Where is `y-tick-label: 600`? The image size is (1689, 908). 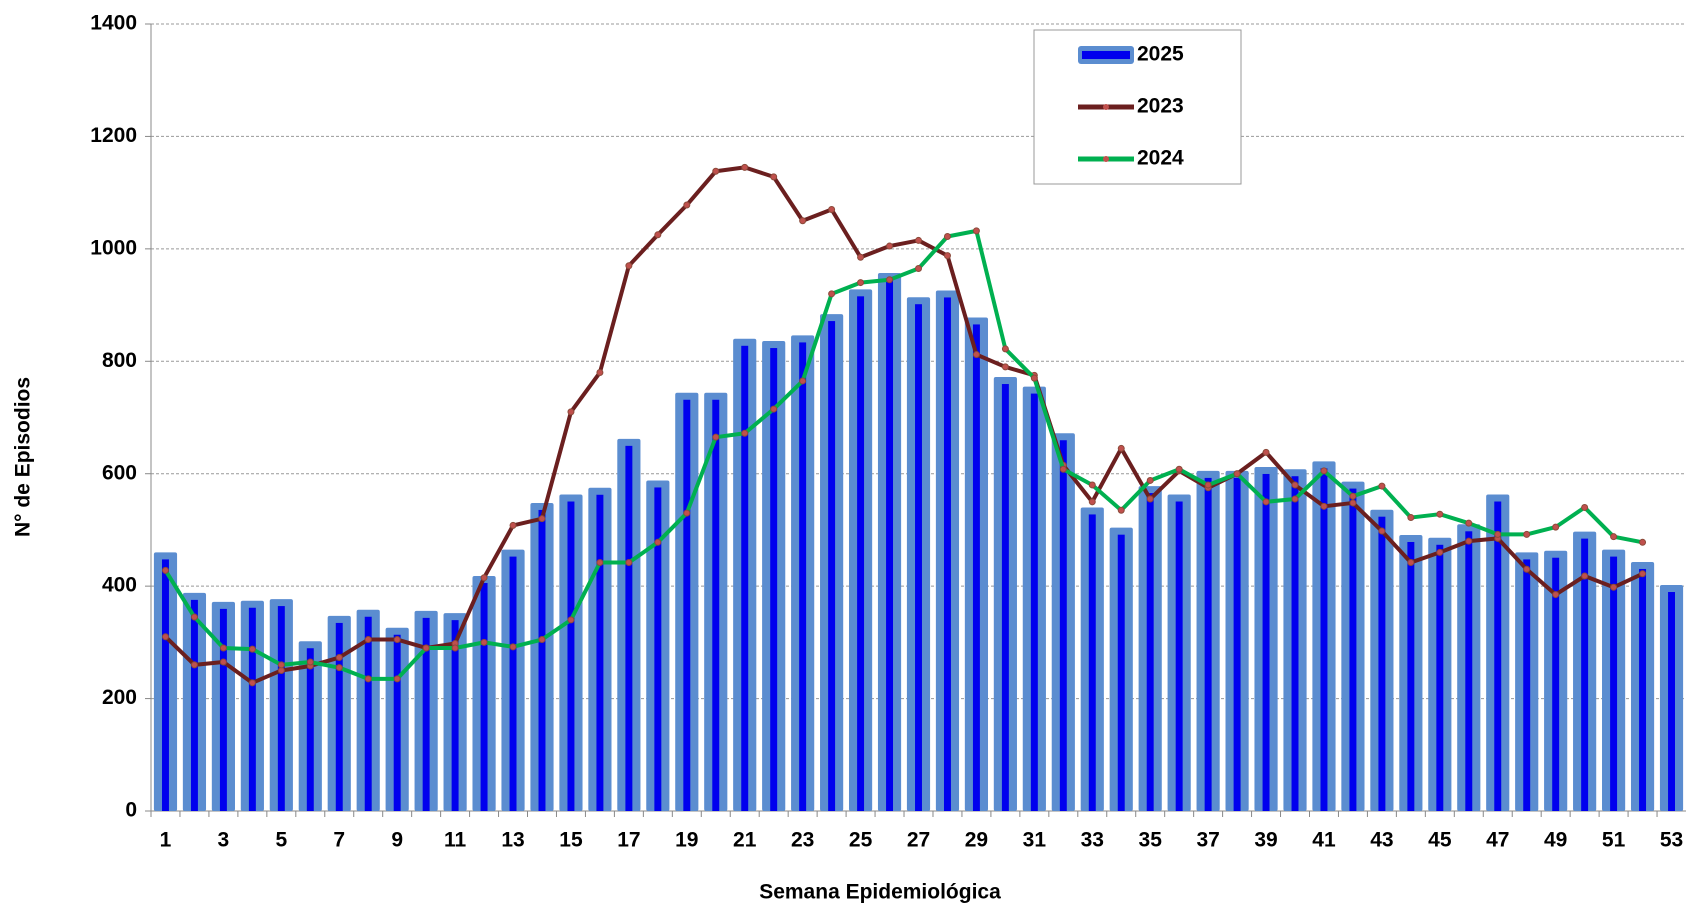
y-tick-label: 600 is located at coordinates (119, 472).